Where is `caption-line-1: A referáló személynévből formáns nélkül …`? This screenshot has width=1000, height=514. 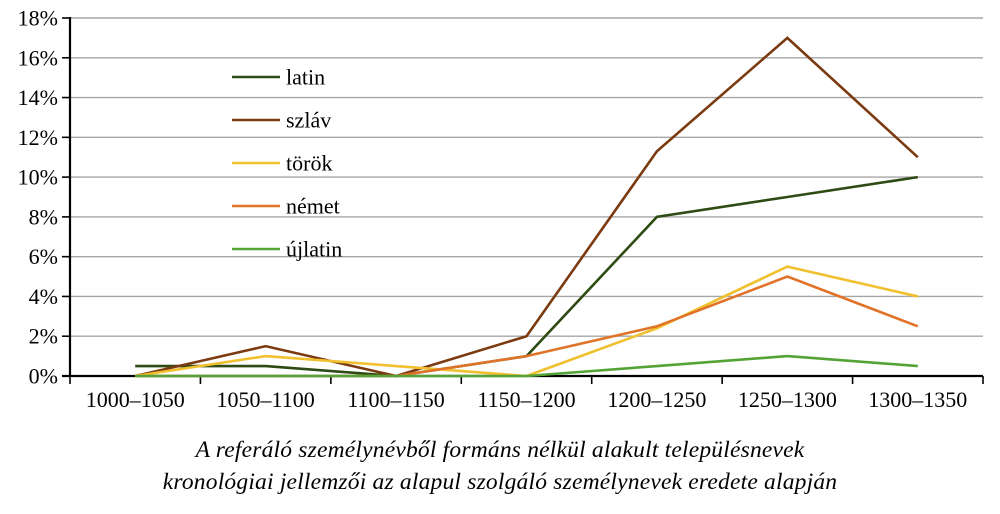 caption-line-1: A referáló személynévből formáns nélkül … is located at coordinates (500, 450).